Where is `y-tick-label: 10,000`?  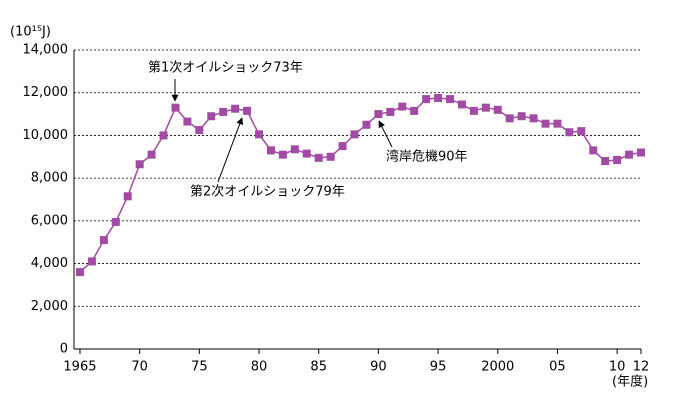 y-tick-label: 10,000 is located at coordinates (46, 135).